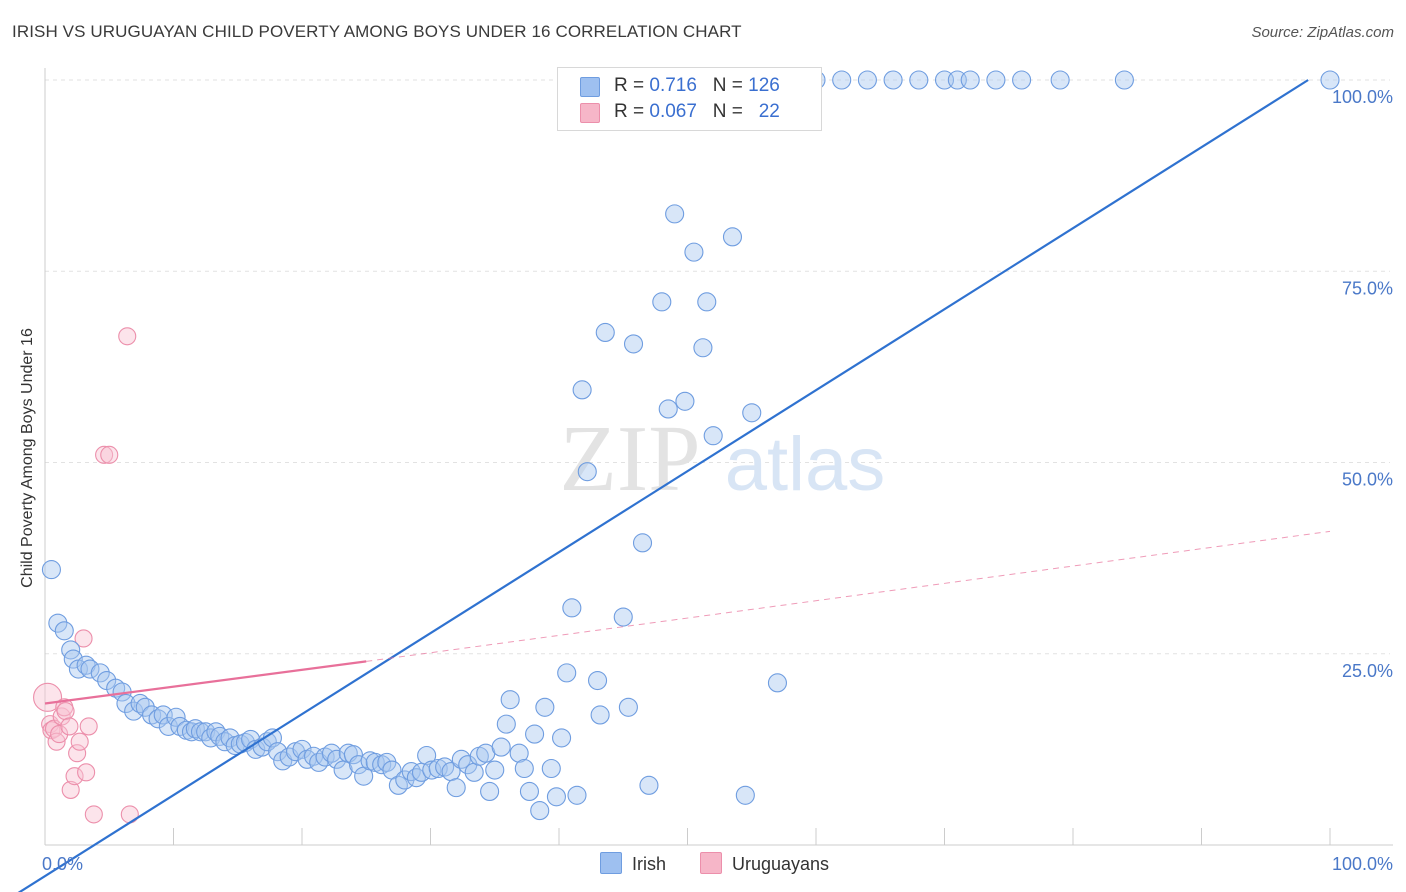 The image size is (1406, 892). What do you see at coordinates (611, 863) in the screenshot?
I see `bottom-legend-swatch-irish` at bounding box center [611, 863].